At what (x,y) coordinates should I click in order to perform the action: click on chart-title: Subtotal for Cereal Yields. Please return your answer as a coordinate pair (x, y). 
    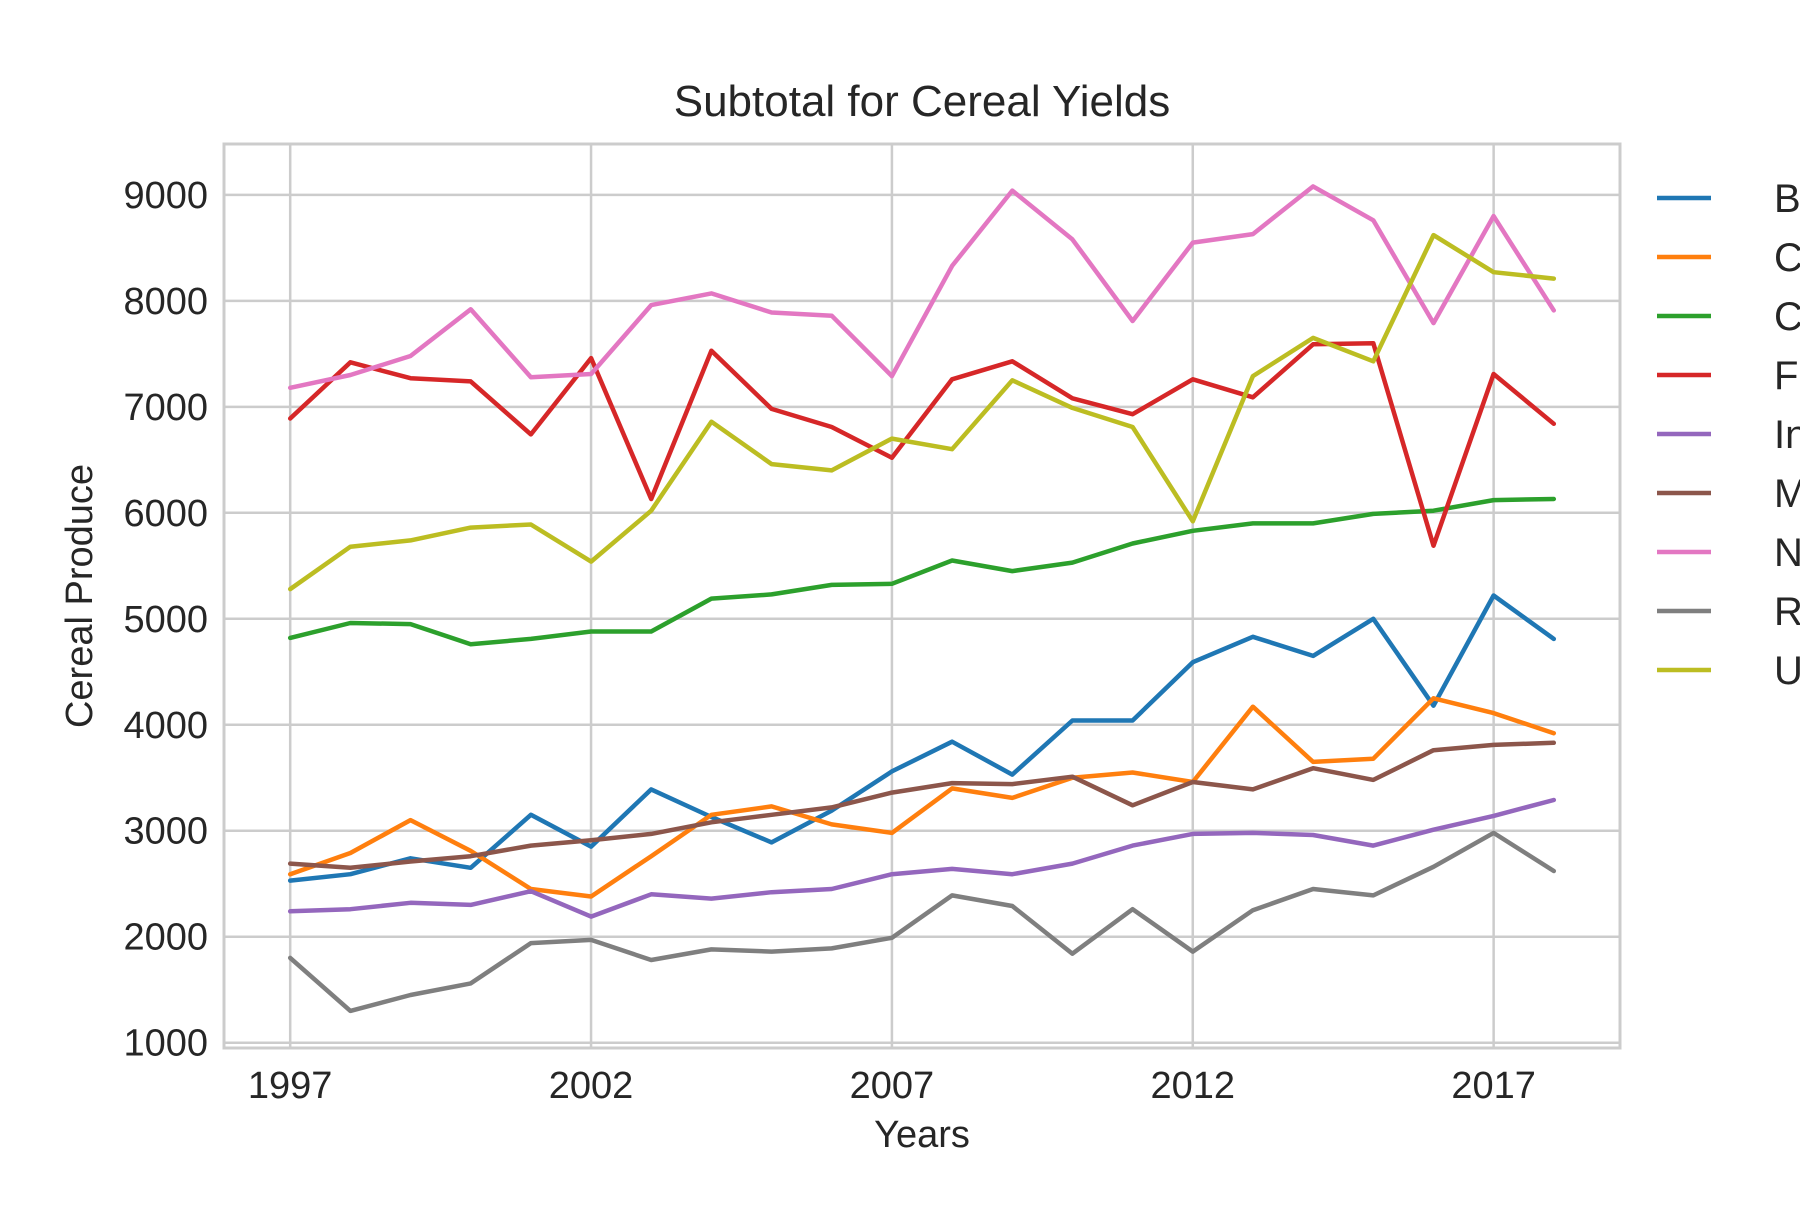
    Looking at the image, I should click on (922, 101).